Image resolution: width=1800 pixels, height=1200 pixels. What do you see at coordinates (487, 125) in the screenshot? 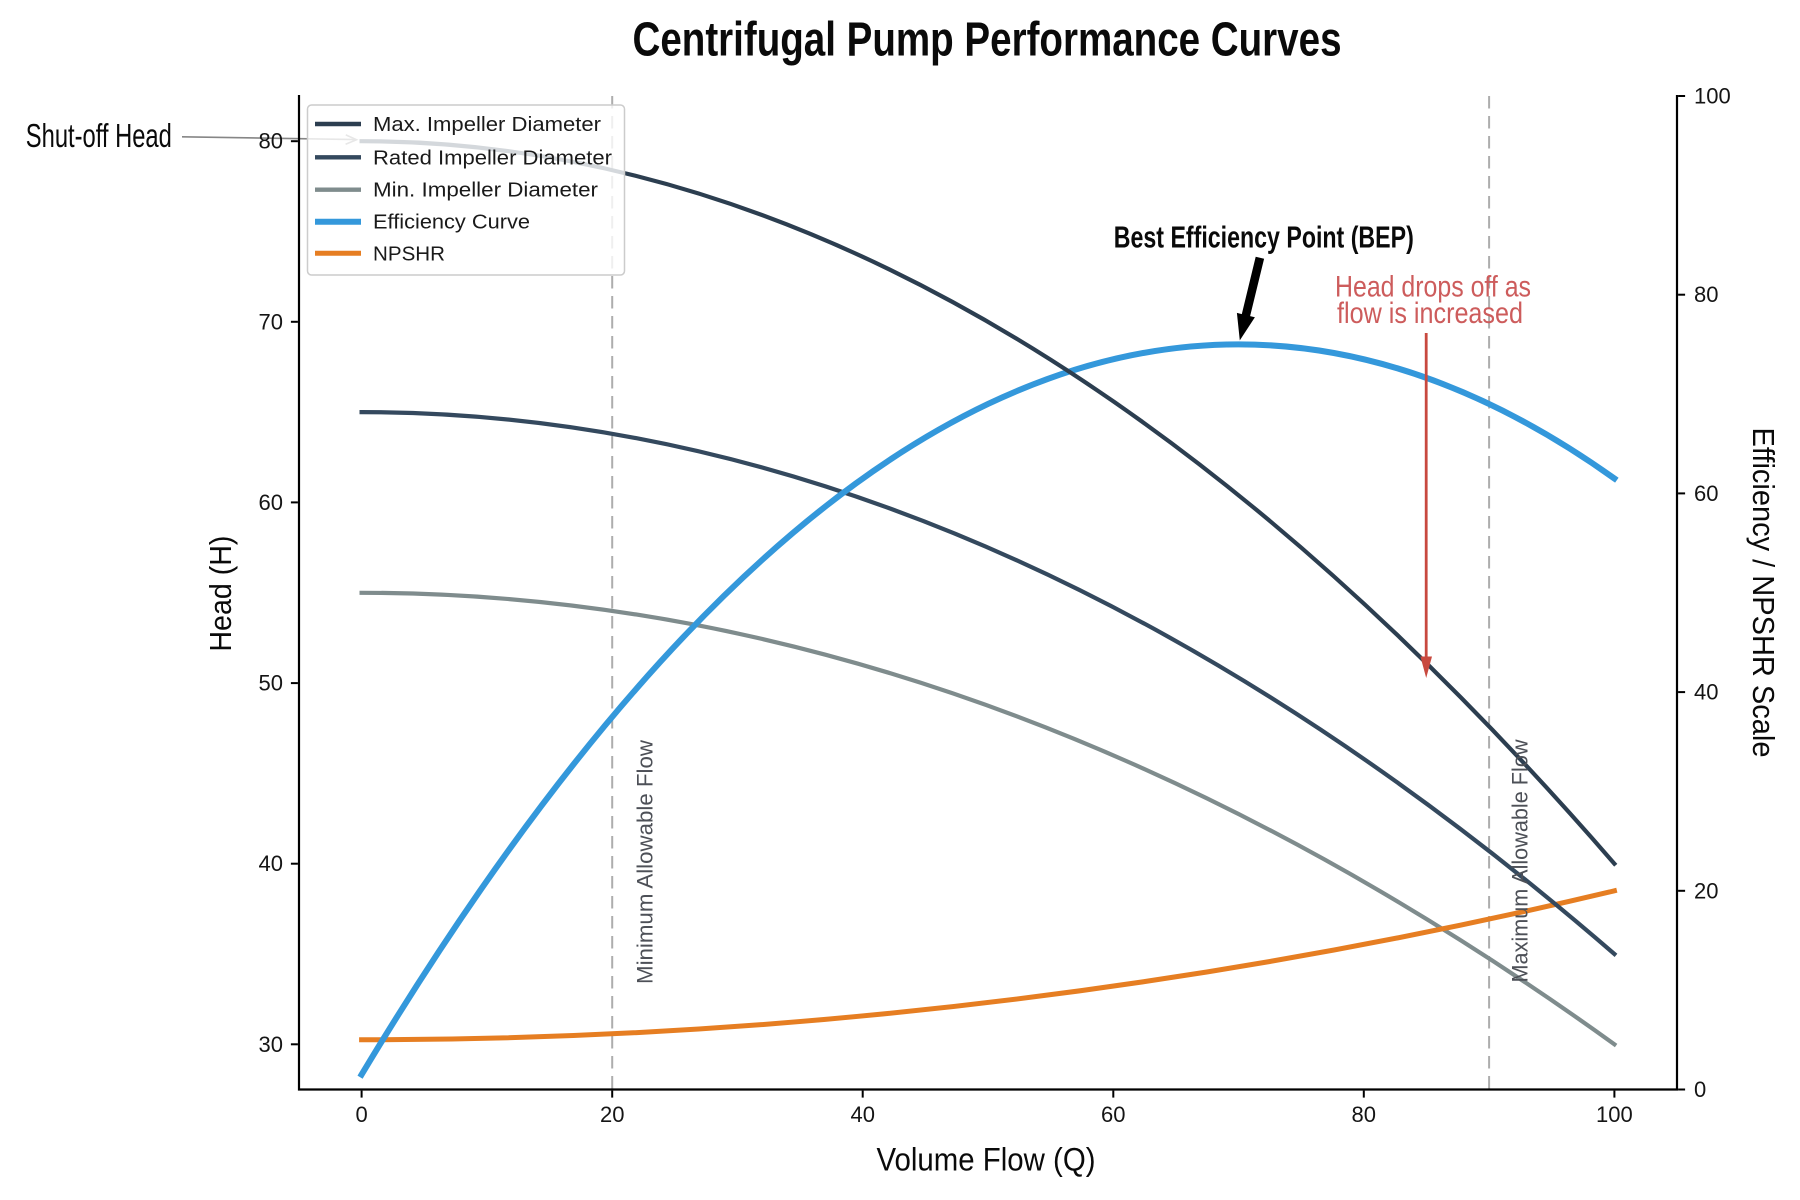
I see `svg-text: Max. Impeller Diameter` at bounding box center [487, 125].